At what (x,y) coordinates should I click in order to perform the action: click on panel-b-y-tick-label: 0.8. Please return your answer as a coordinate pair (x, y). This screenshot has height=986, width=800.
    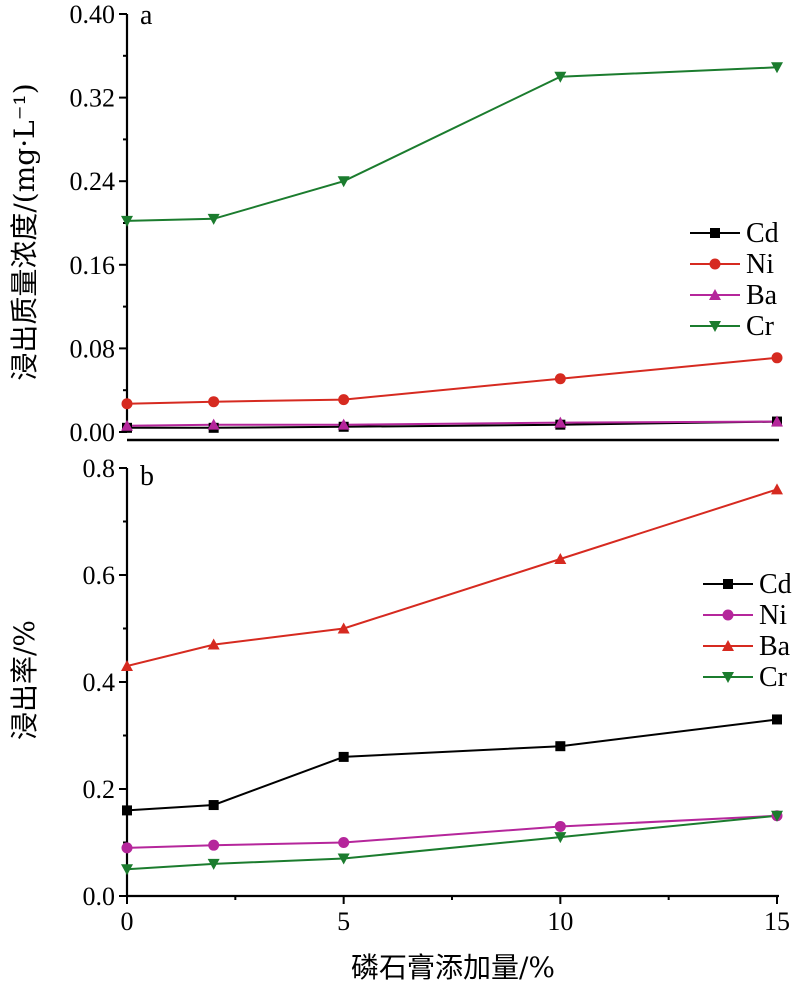
    Looking at the image, I should click on (99, 468).